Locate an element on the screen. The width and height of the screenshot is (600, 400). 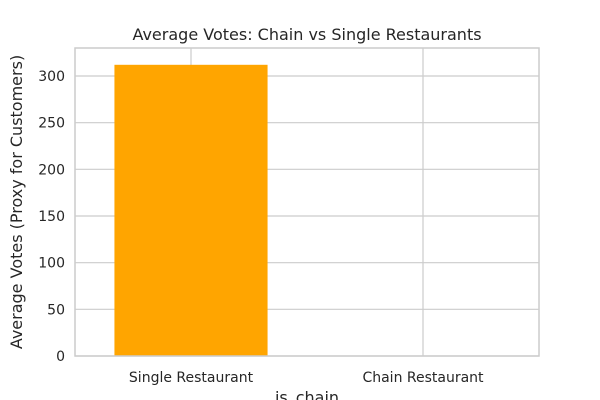
y-tick-label: 250 is located at coordinates (51, 124).